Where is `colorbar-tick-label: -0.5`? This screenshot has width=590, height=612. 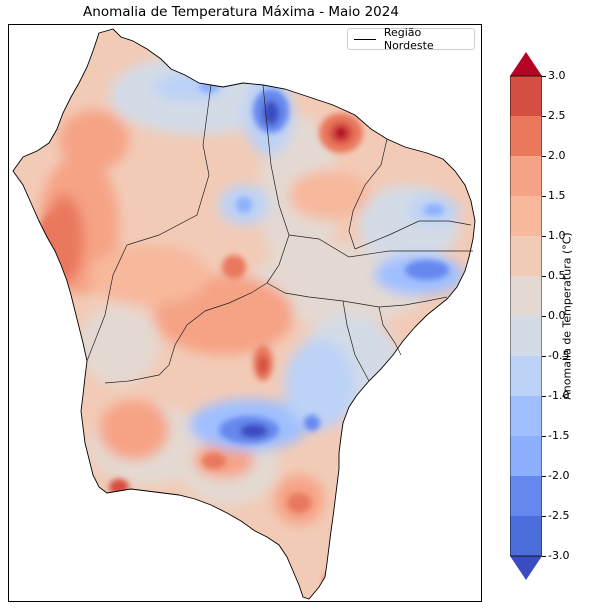 colorbar-tick-label: -0.5 is located at coordinates (559, 355).